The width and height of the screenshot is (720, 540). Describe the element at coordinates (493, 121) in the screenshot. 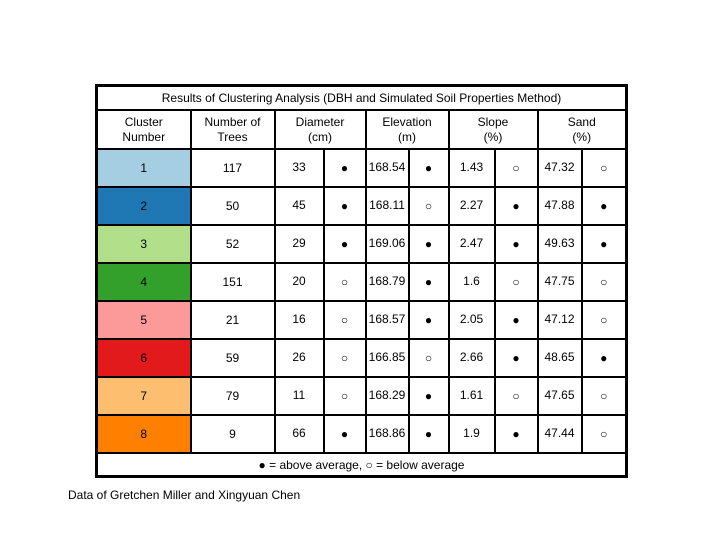

I see `header-line: Slope` at that location.